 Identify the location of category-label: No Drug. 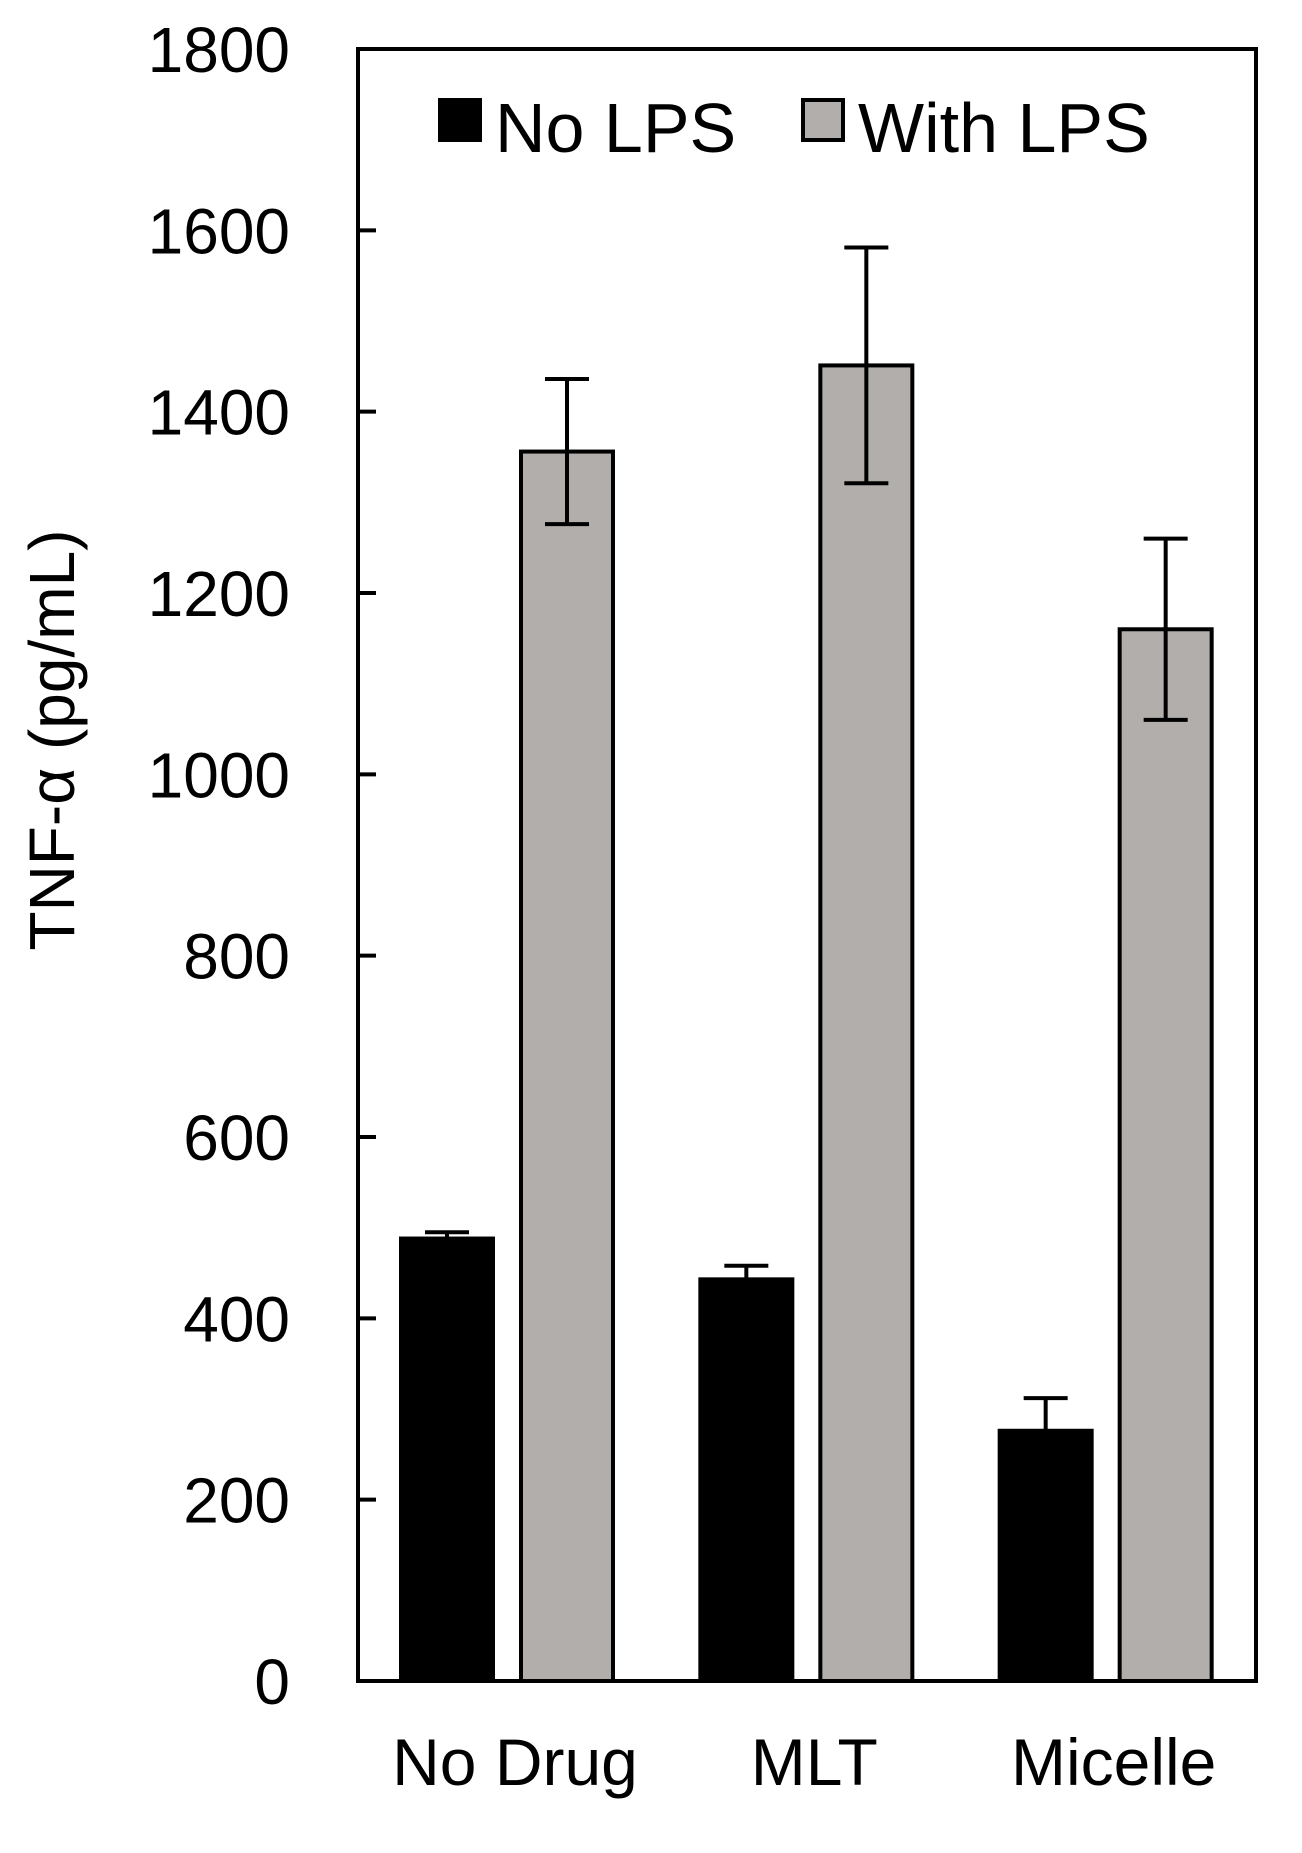
(515, 1762).